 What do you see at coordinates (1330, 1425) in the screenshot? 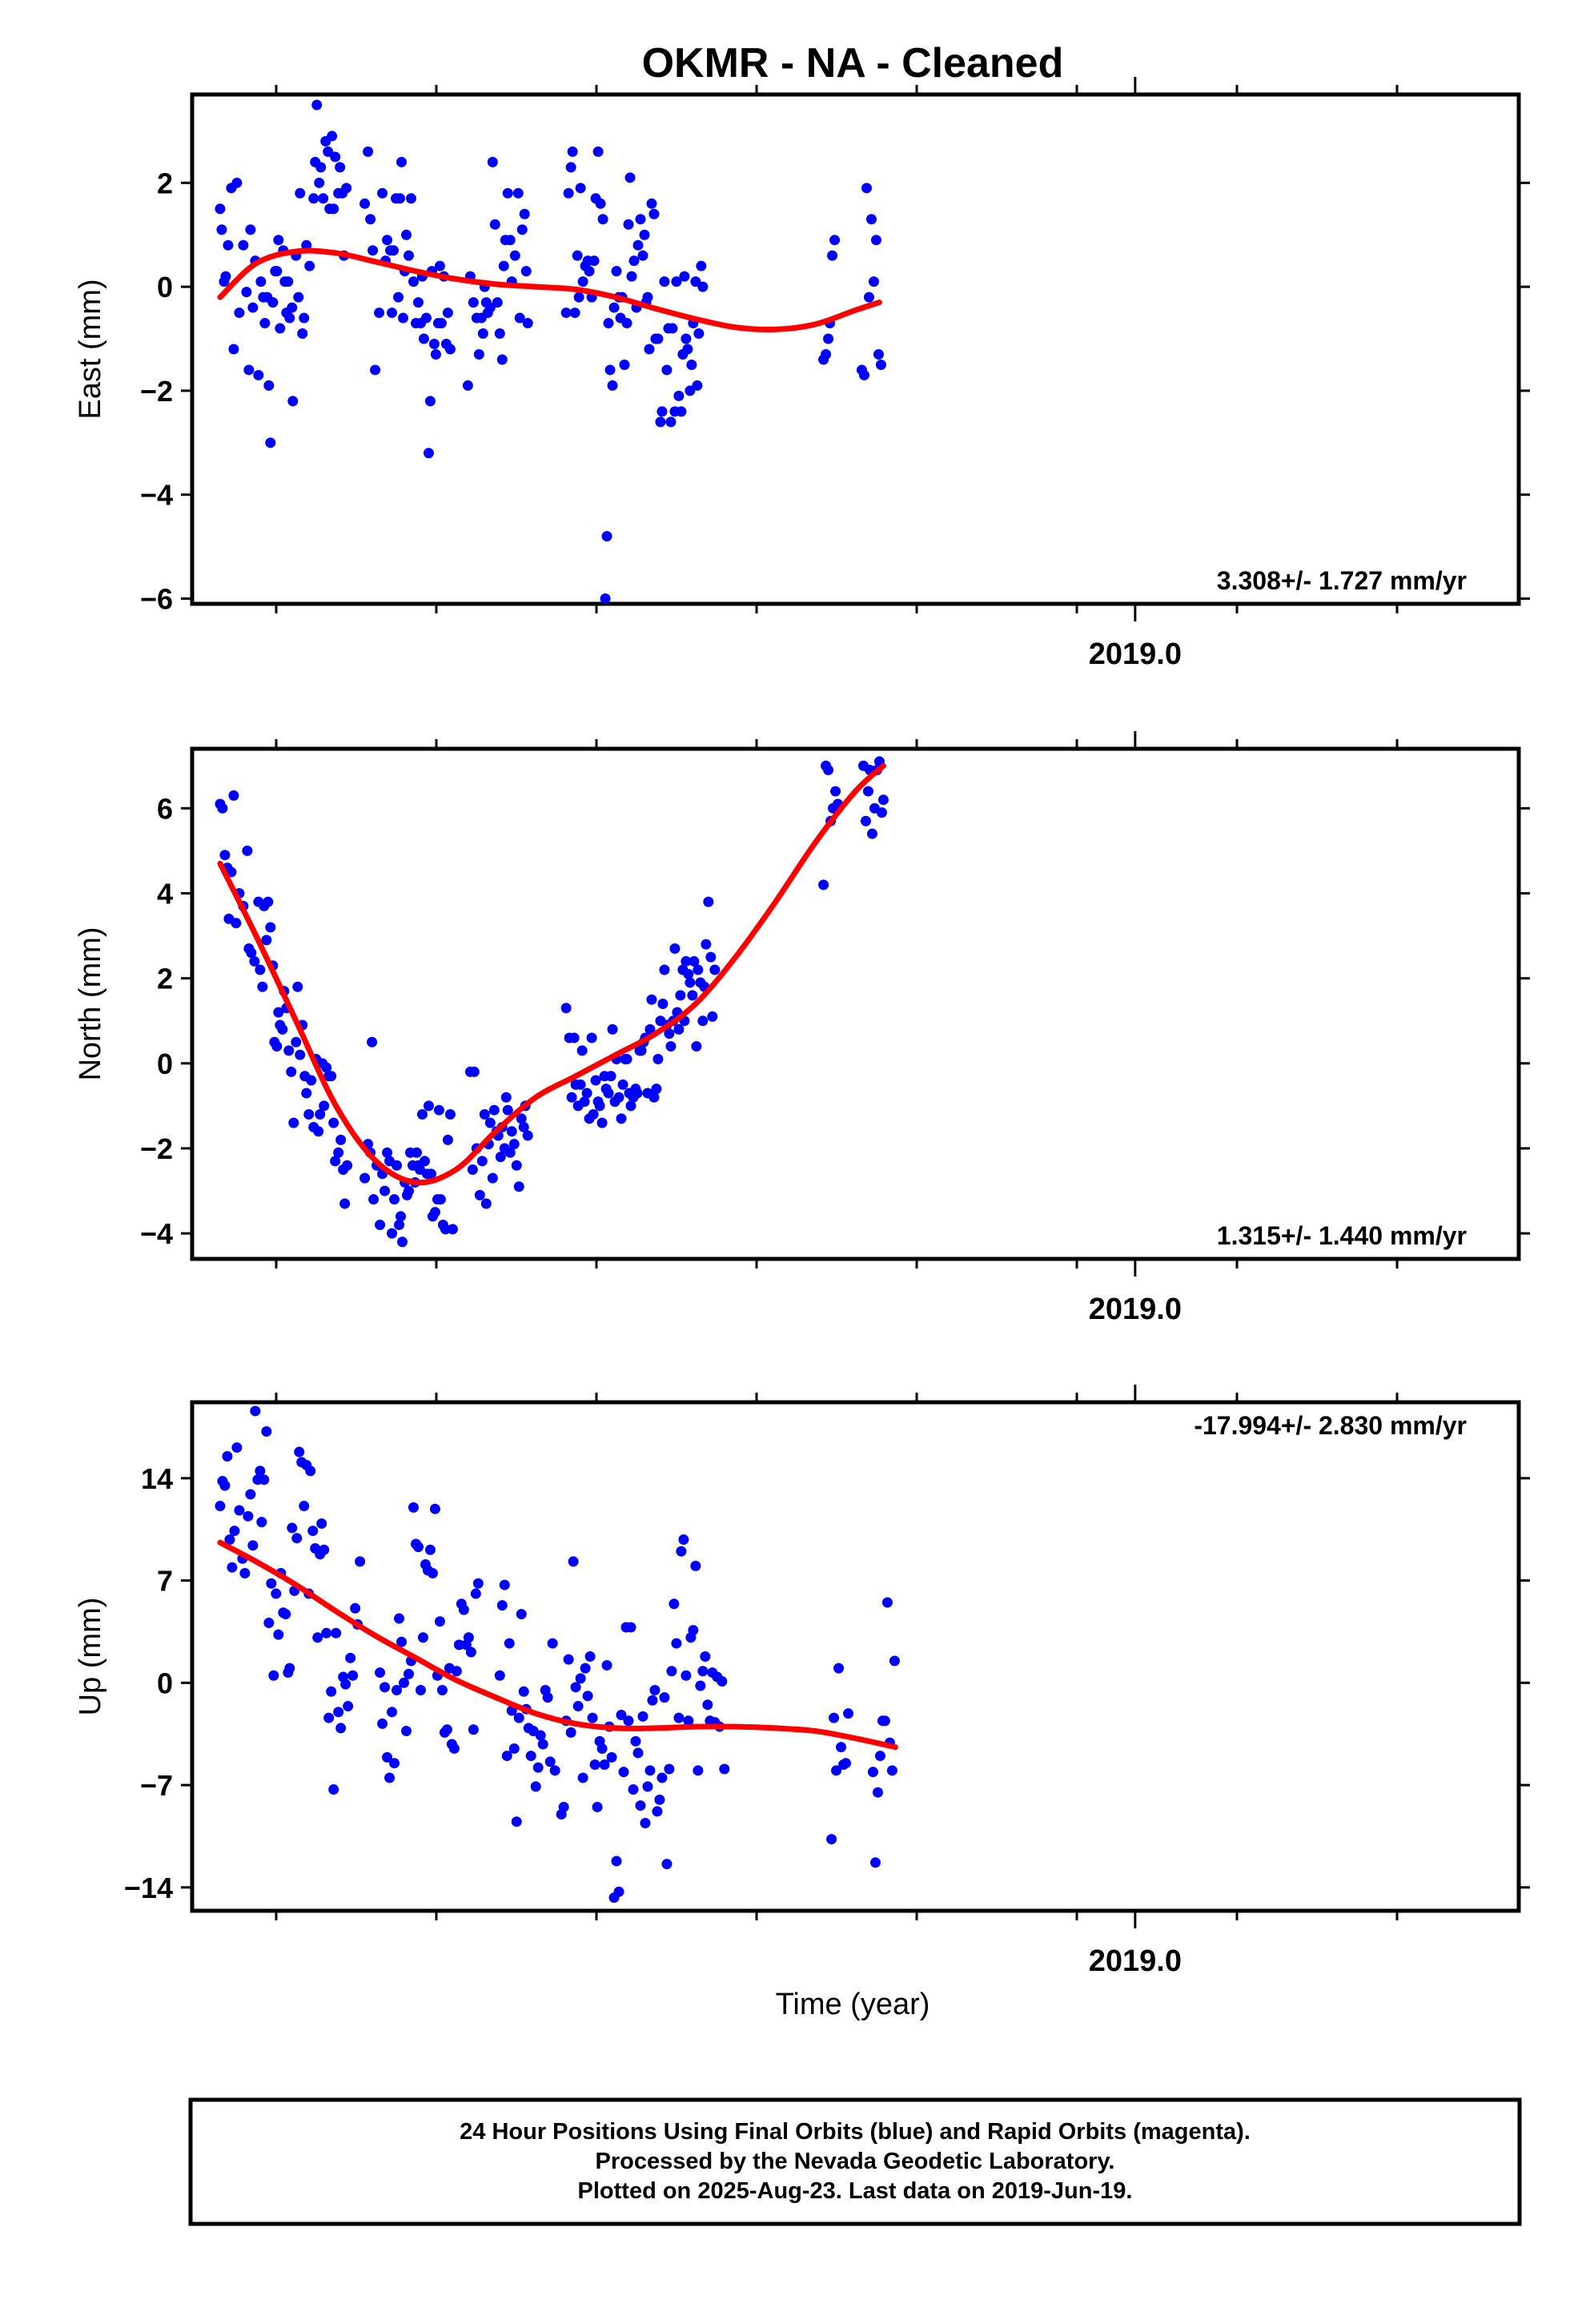
I see `rate-label-up: -17.994+/- 2.830 mm/yr` at bounding box center [1330, 1425].